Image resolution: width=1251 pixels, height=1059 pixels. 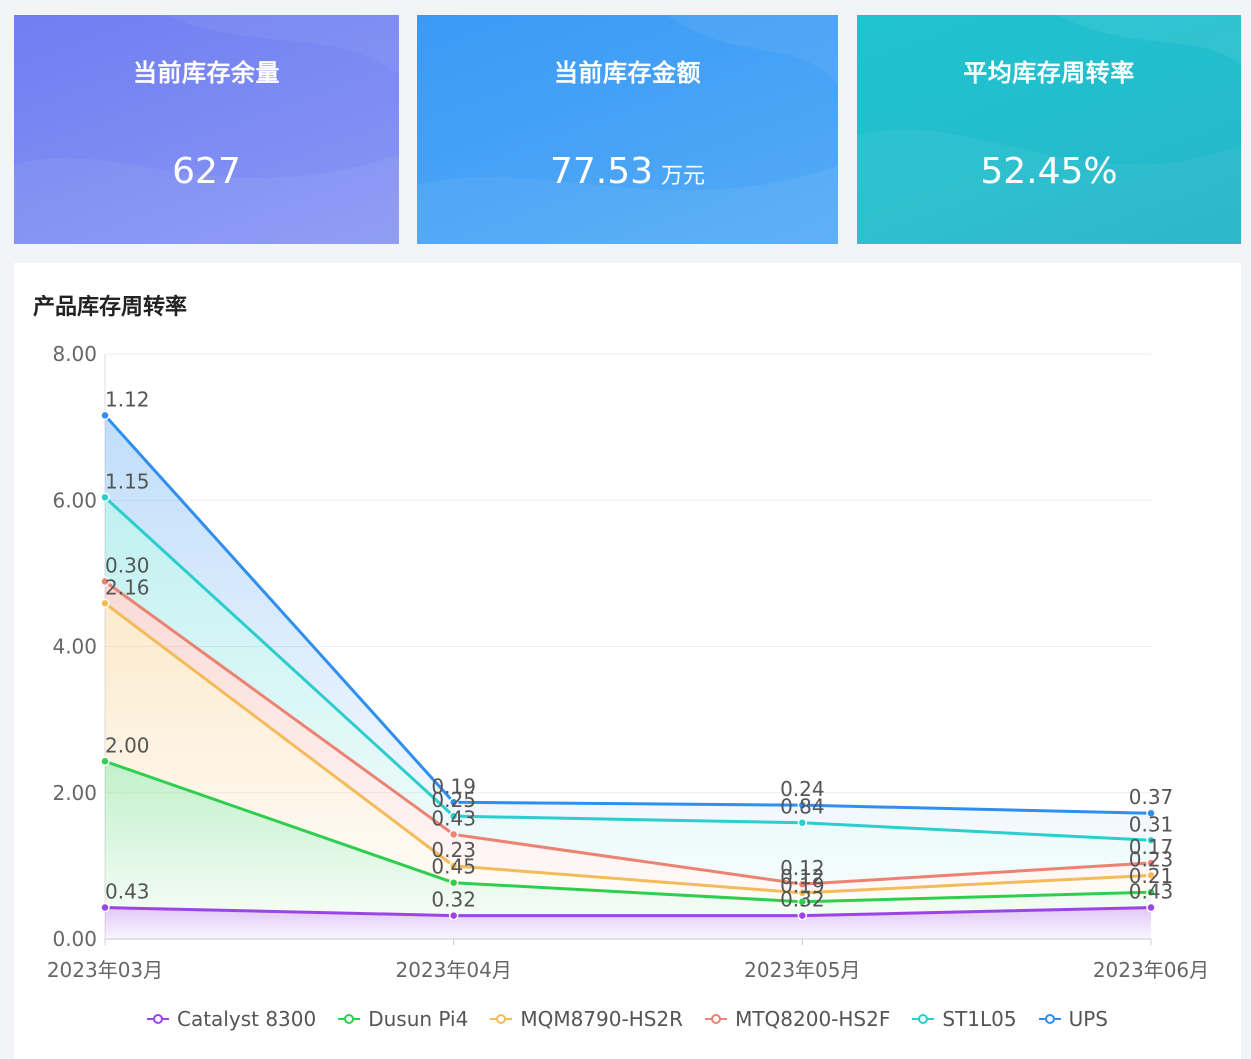 I want to click on data-label: 0.45, so click(x=453, y=867).